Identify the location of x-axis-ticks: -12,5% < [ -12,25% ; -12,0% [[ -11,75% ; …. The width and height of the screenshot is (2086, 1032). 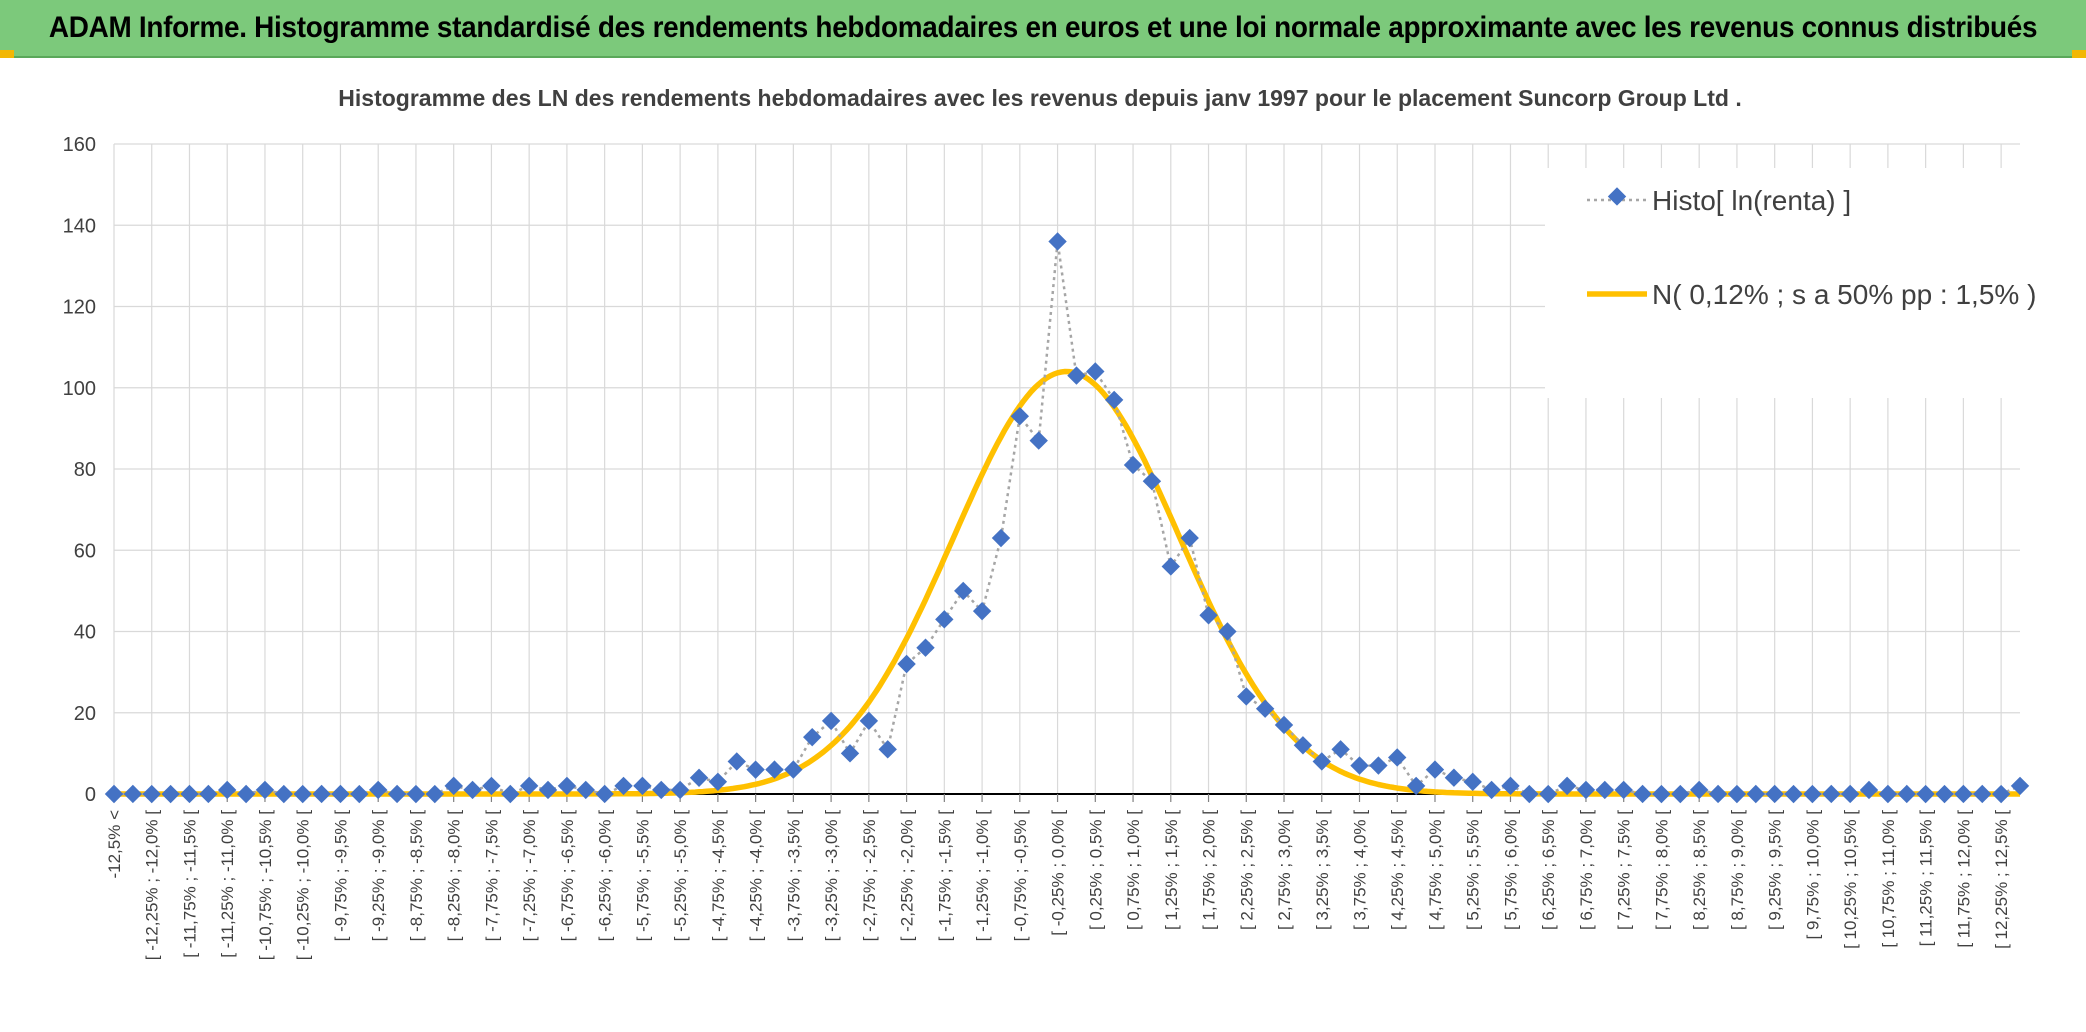
(1058, 877).